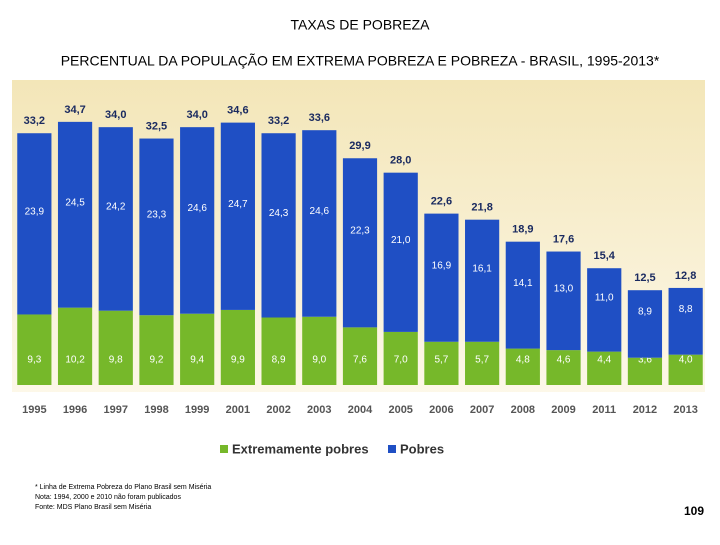 The height and width of the screenshot is (545, 720). What do you see at coordinates (645, 360) in the screenshot?
I see `value-label: 3,6` at bounding box center [645, 360].